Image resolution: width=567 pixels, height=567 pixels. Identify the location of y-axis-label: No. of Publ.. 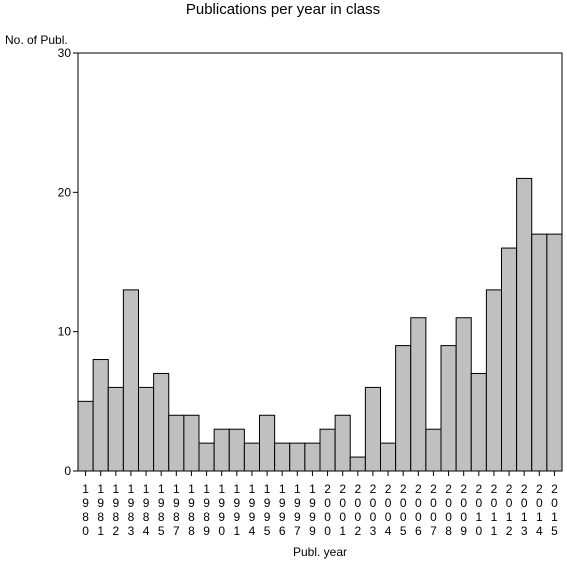
(36, 40).